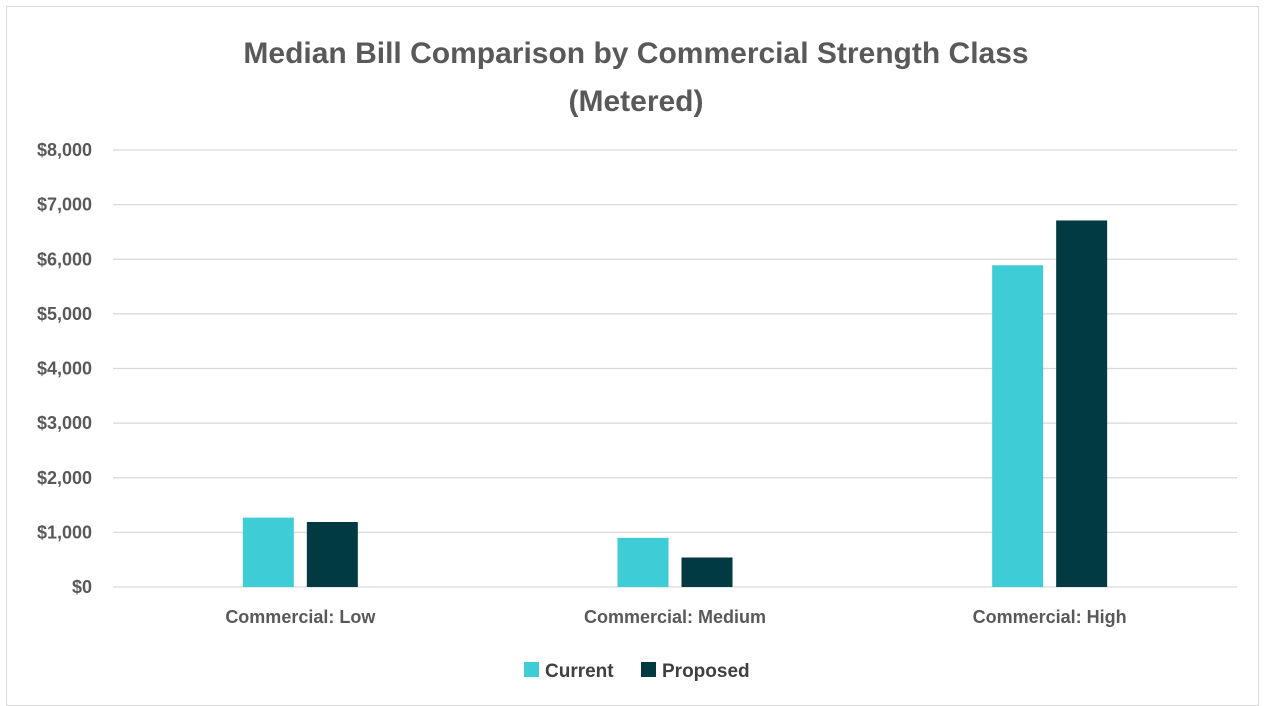  What do you see at coordinates (64, 423) in the screenshot?
I see `y-tick-label: $3,000` at bounding box center [64, 423].